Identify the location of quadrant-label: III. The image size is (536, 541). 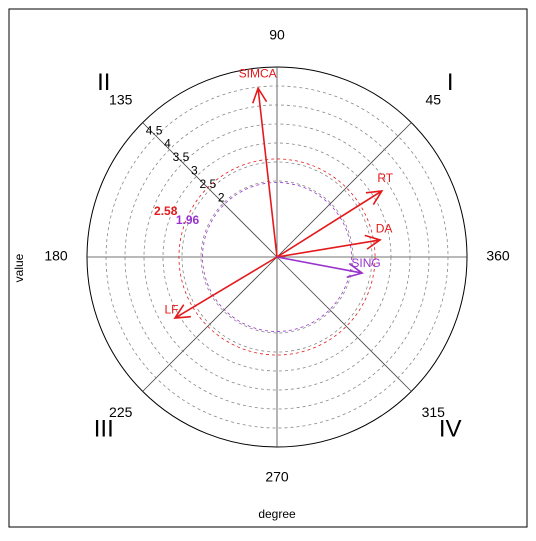
(104, 429).